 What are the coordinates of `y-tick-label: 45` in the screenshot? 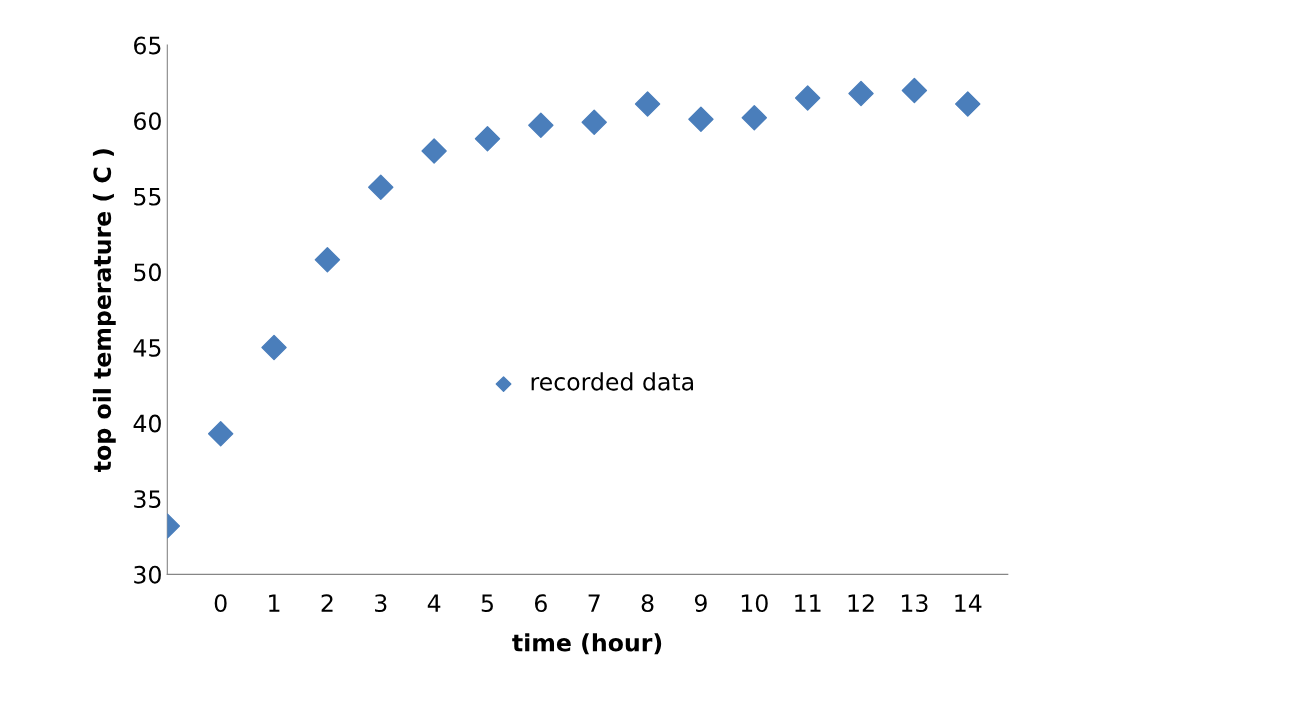 It's located at (147, 348).